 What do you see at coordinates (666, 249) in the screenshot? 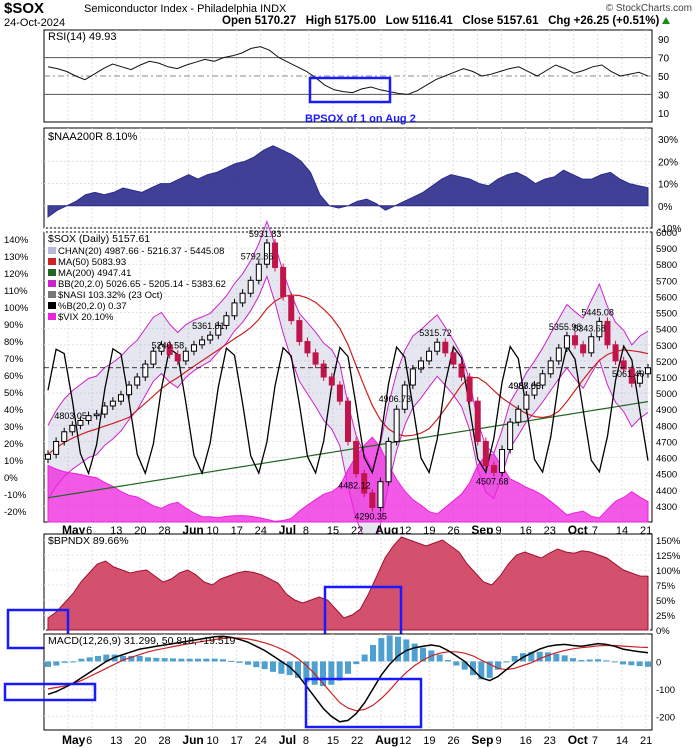
I see `price-y-tick: 5900` at bounding box center [666, 249].